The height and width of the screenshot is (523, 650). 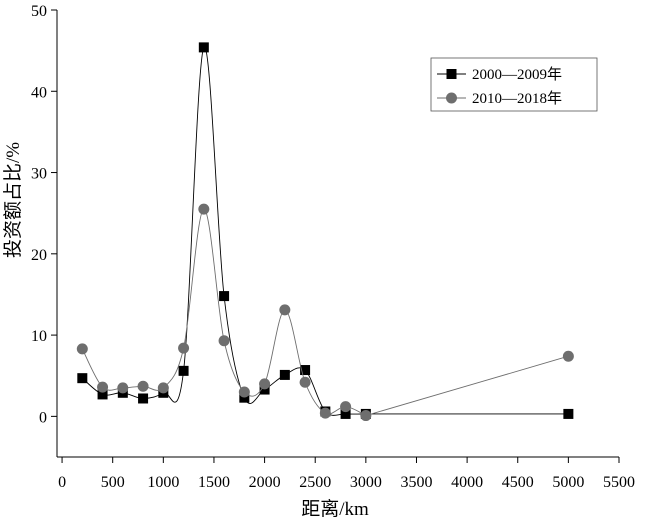 I want to click on legend-item: 2000—2009年, so click(x=499, y=74).